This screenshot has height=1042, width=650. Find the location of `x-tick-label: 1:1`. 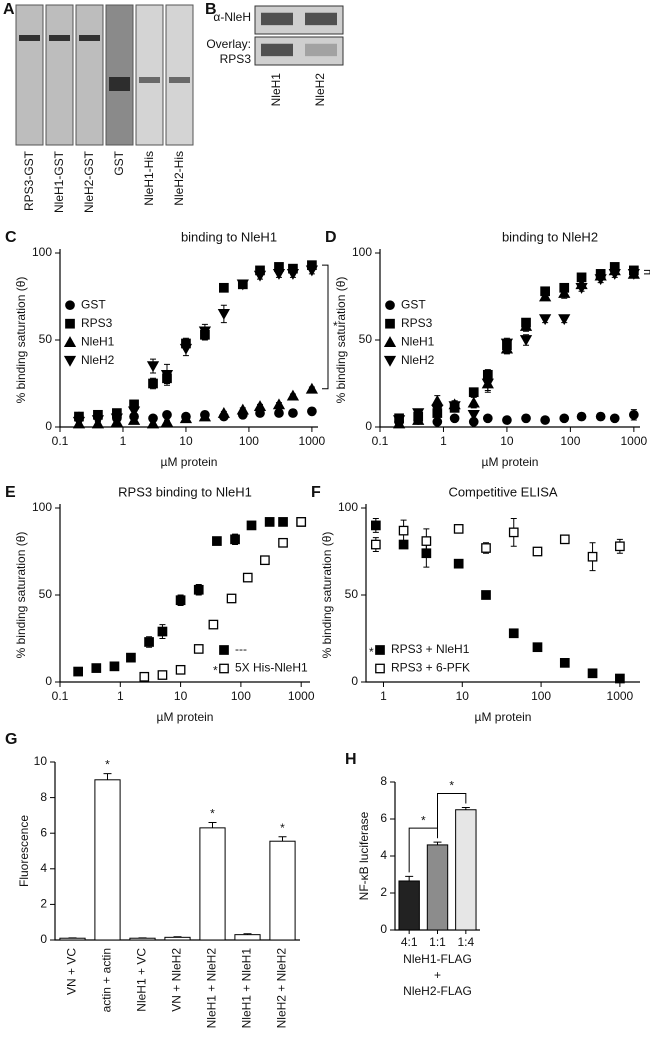

x-tick-label: 1:1 is located at coordinates (437, 942).